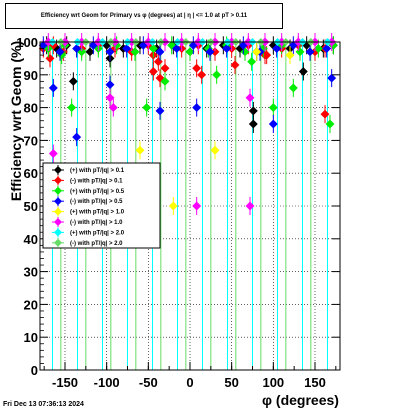  What do you see at coordinates (43, 404) in the screenshot?
I see `timestamp-footer: Fri Dec 13 07:36:13 2024` at bounding box center [43, 404].